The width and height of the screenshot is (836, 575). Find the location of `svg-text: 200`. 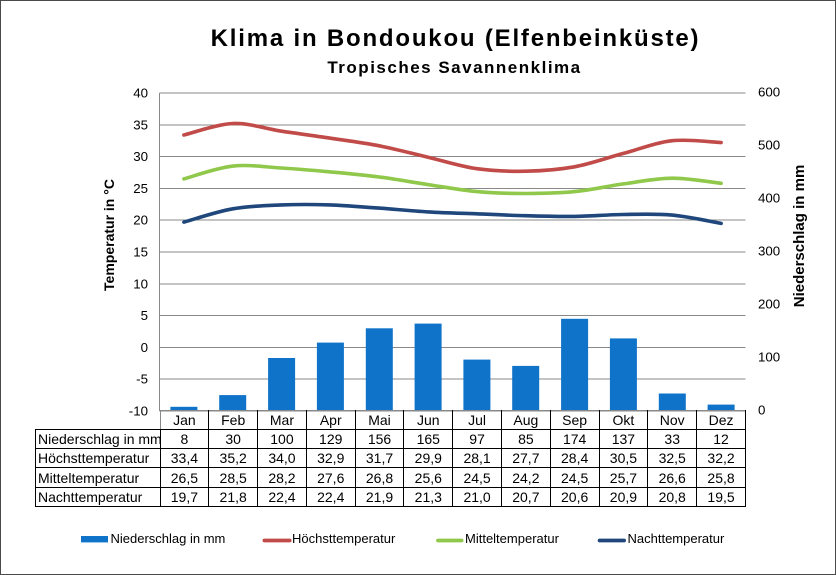

svg-text: 200 is located at coordinates (769, 304).